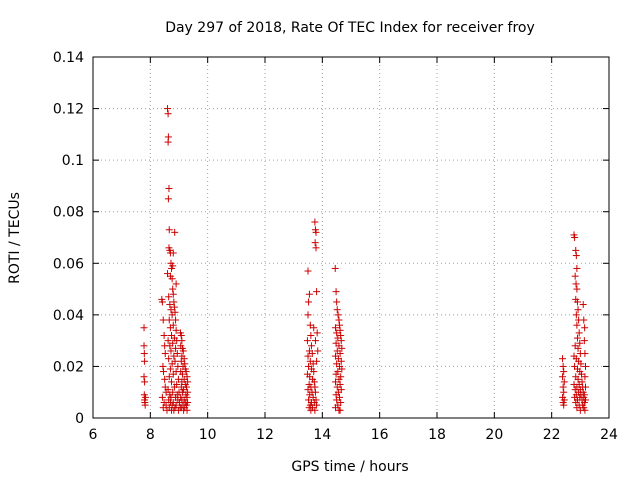 This screenshot has width=640, height=480. What do you see at coordinates (322, 435) in the screenshot?
I see `x-tick-label: 14` at bounding box center [322, 435].